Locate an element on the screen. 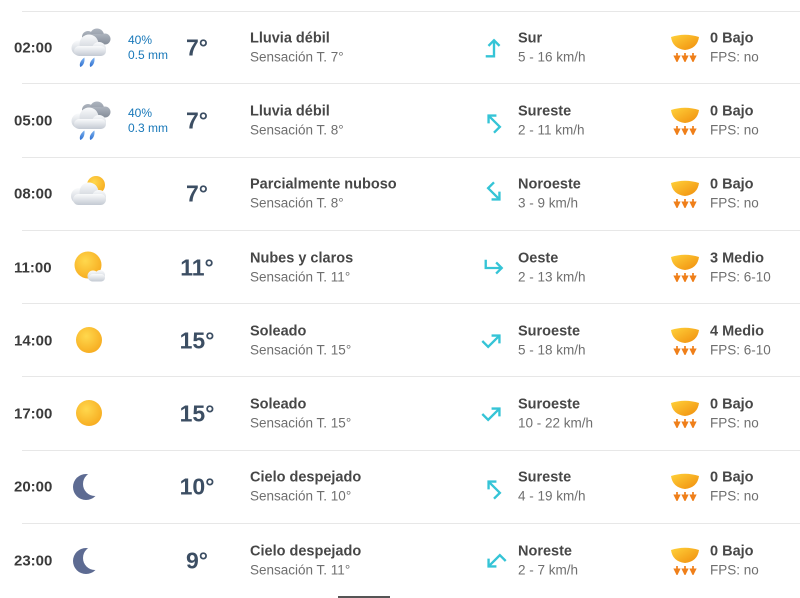 Image resolution: width=800 pixels, height=598 pixels. feels-like-label: Sensación T. 15° is located at coordinates (301, 350).